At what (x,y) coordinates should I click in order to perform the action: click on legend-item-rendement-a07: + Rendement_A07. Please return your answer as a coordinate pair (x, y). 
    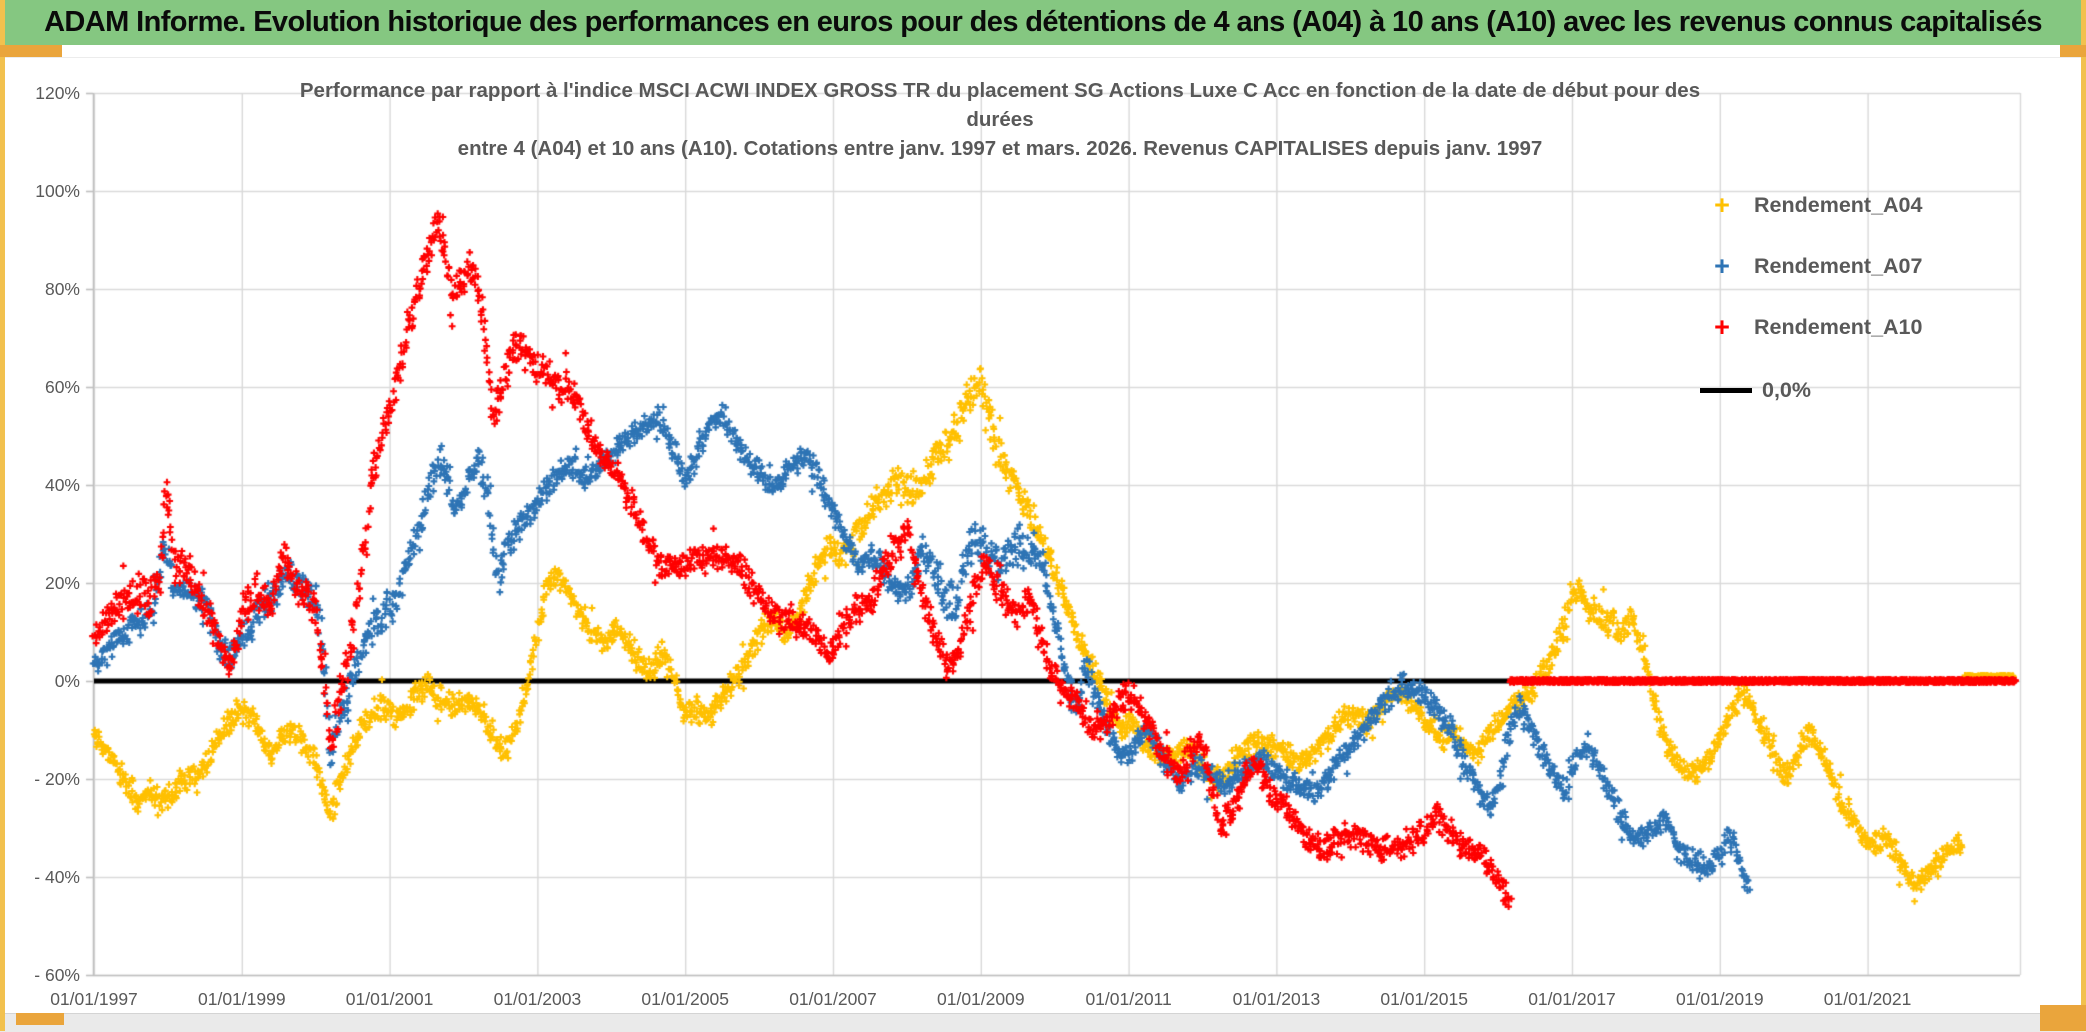
    Looking at the image, I should click on (1811, 266).